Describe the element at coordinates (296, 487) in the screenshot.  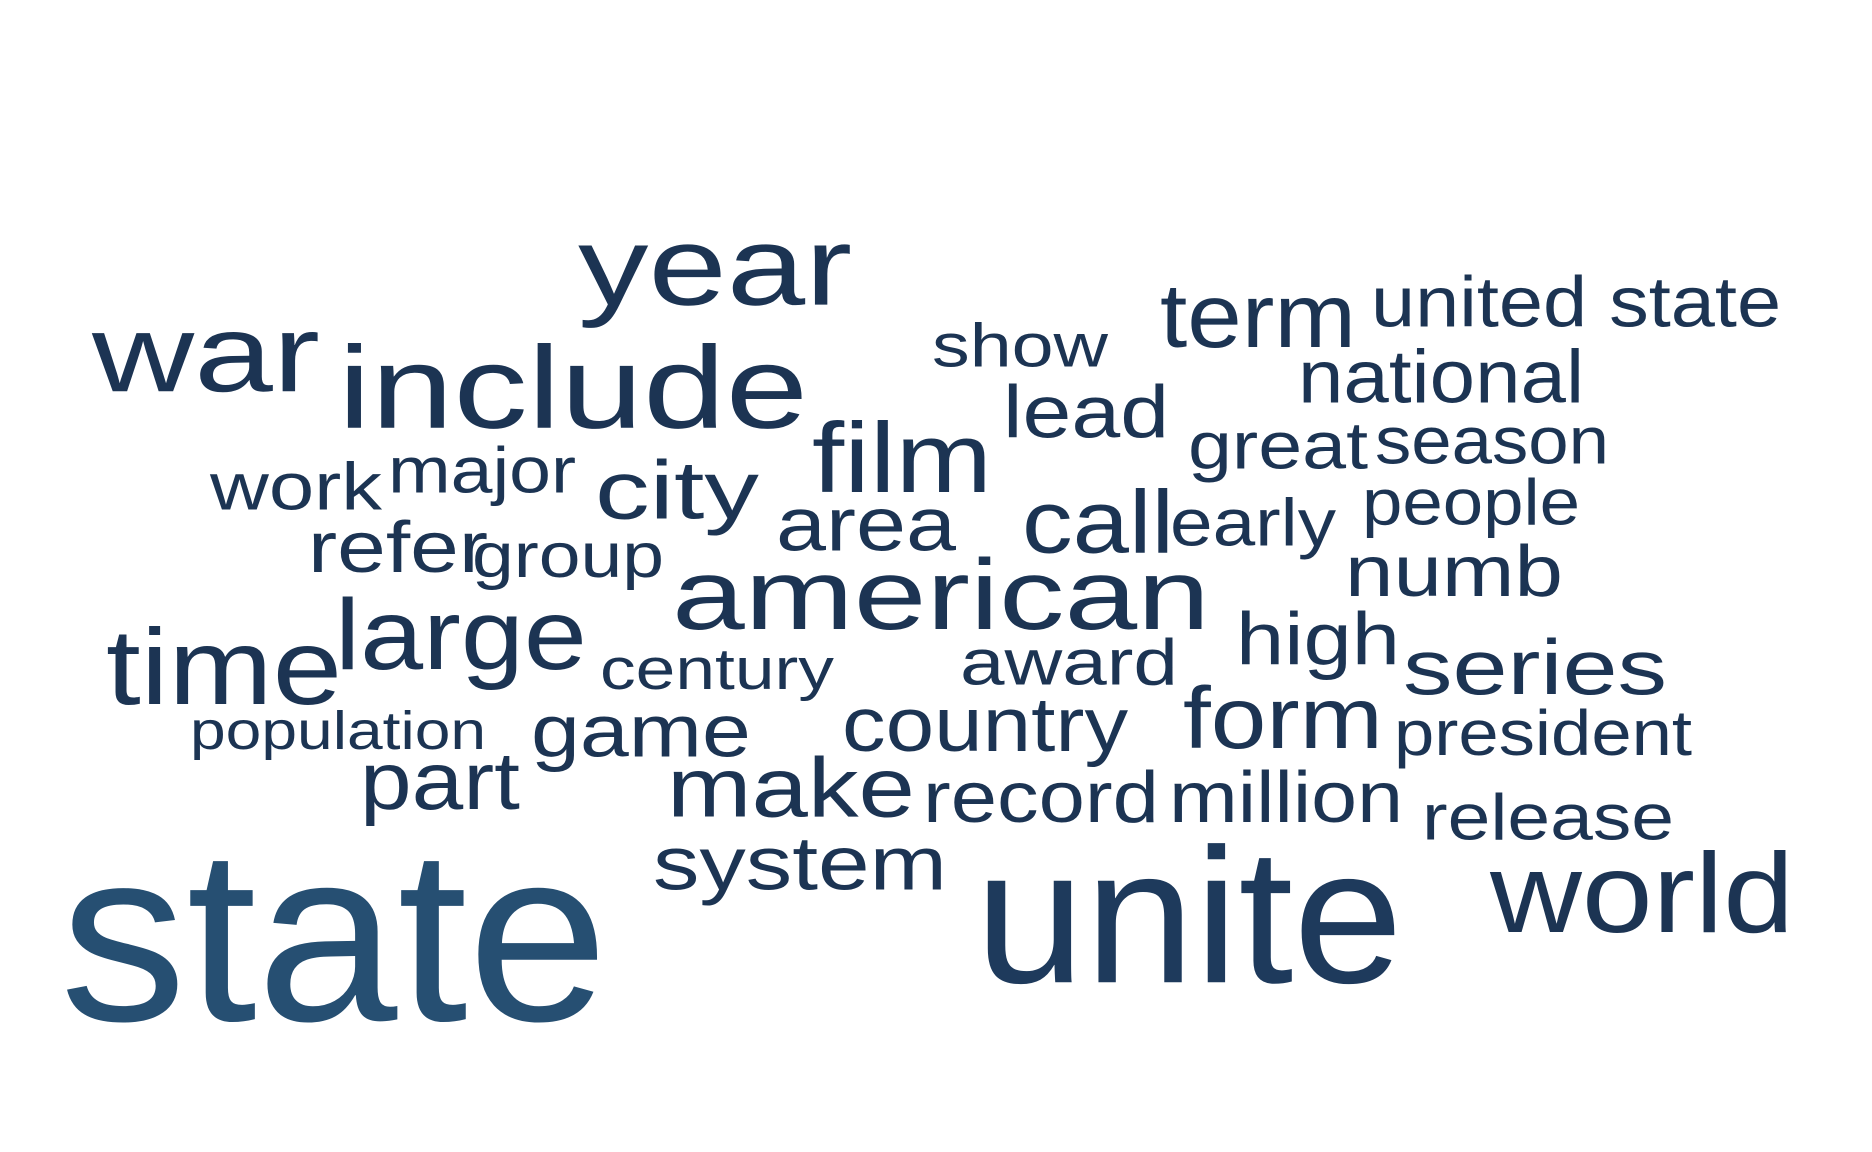
I see `word-work: work` at that location.